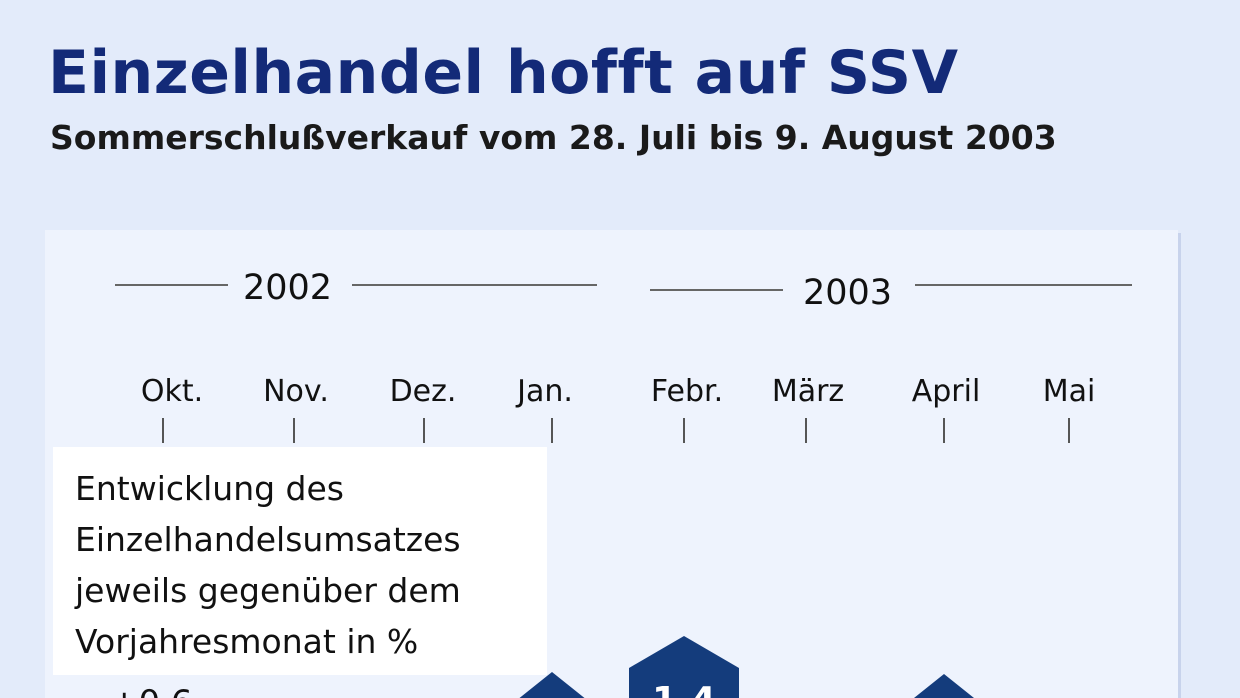 The image size is (1240, 698). What do you see at coordinates (424, 430) in the screenshot?
I see `month-tick-dez` at bounding box center [424, 430].